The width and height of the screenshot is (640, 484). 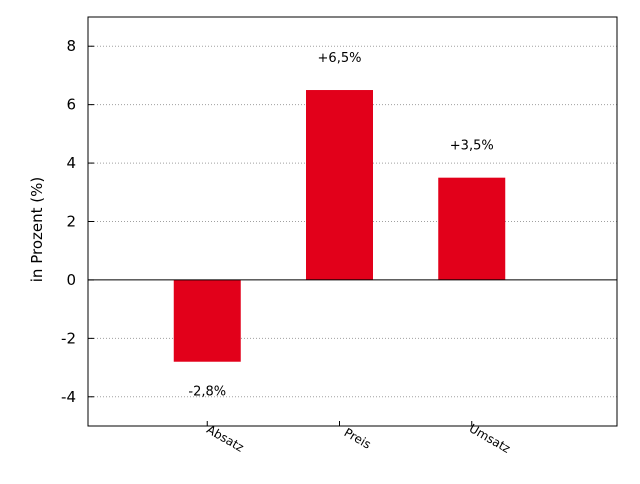 I want to click on y-tick-label: 2, so click(x=71, y=222).